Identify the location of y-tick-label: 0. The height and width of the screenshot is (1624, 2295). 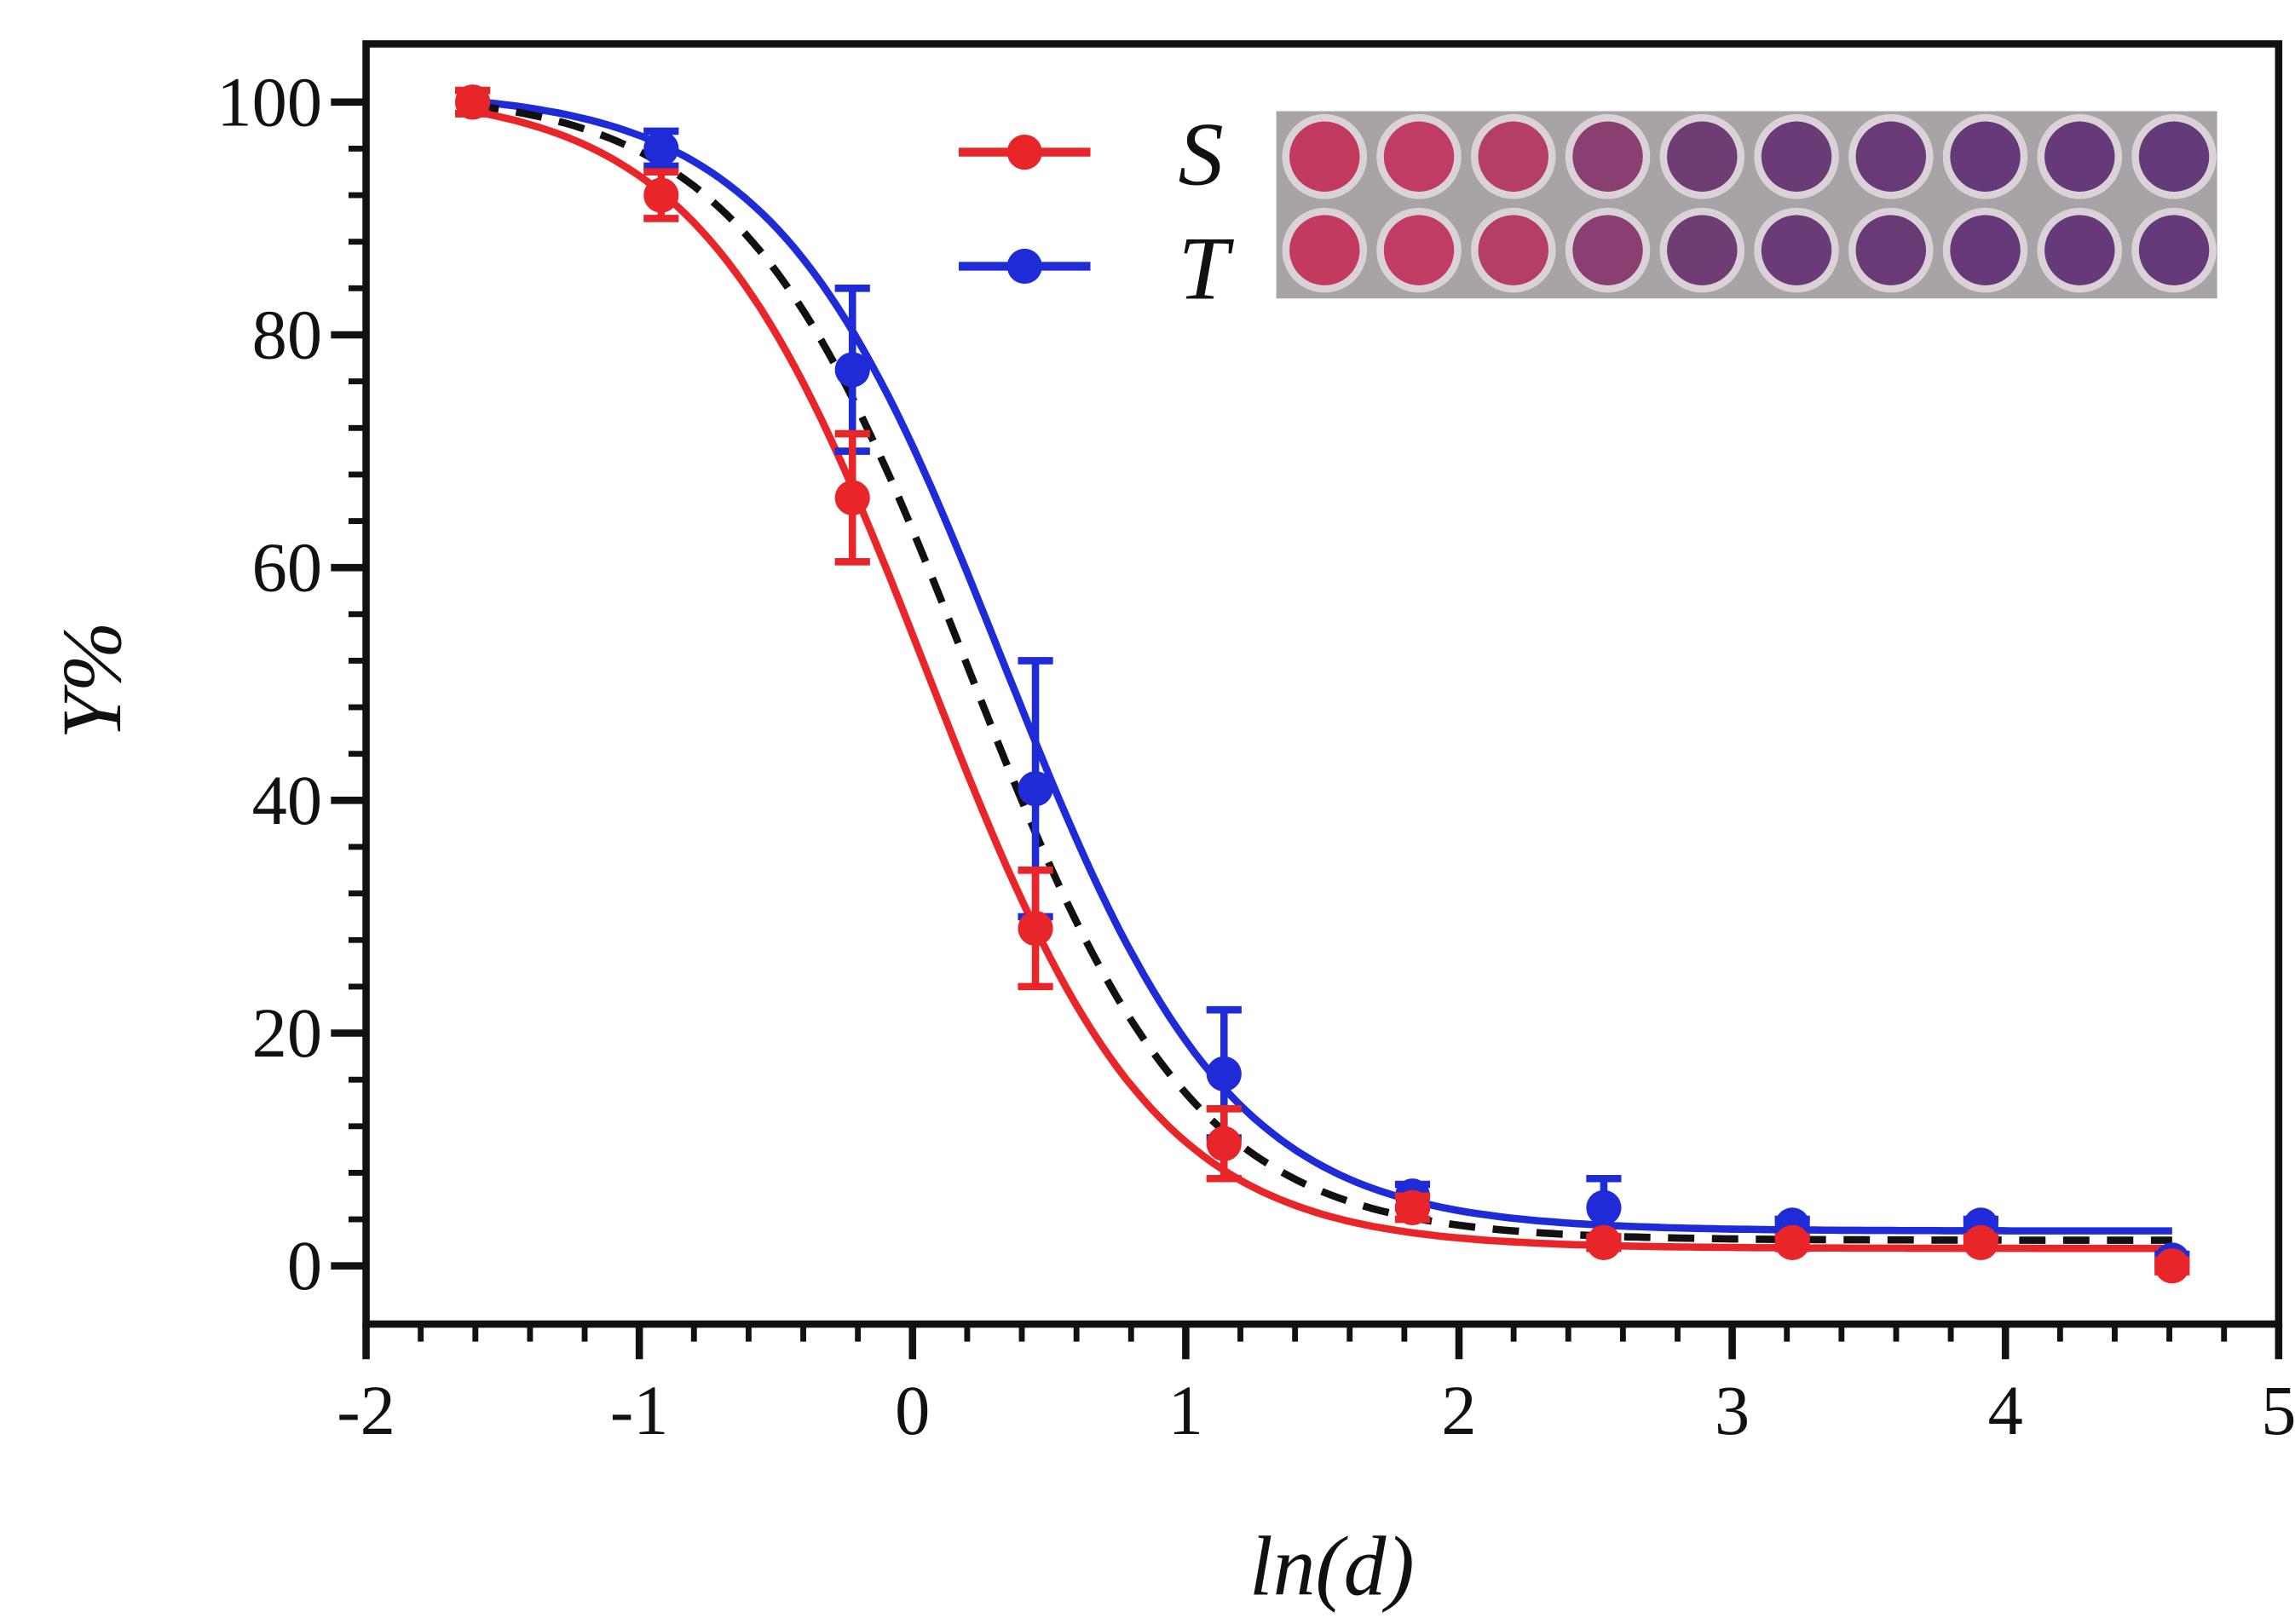
(304, 1265).